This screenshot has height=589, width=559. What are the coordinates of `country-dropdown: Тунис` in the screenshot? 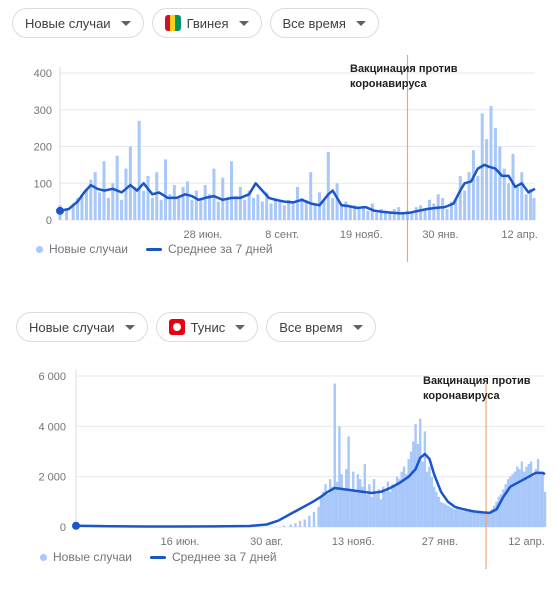 It's located at (207, 327).